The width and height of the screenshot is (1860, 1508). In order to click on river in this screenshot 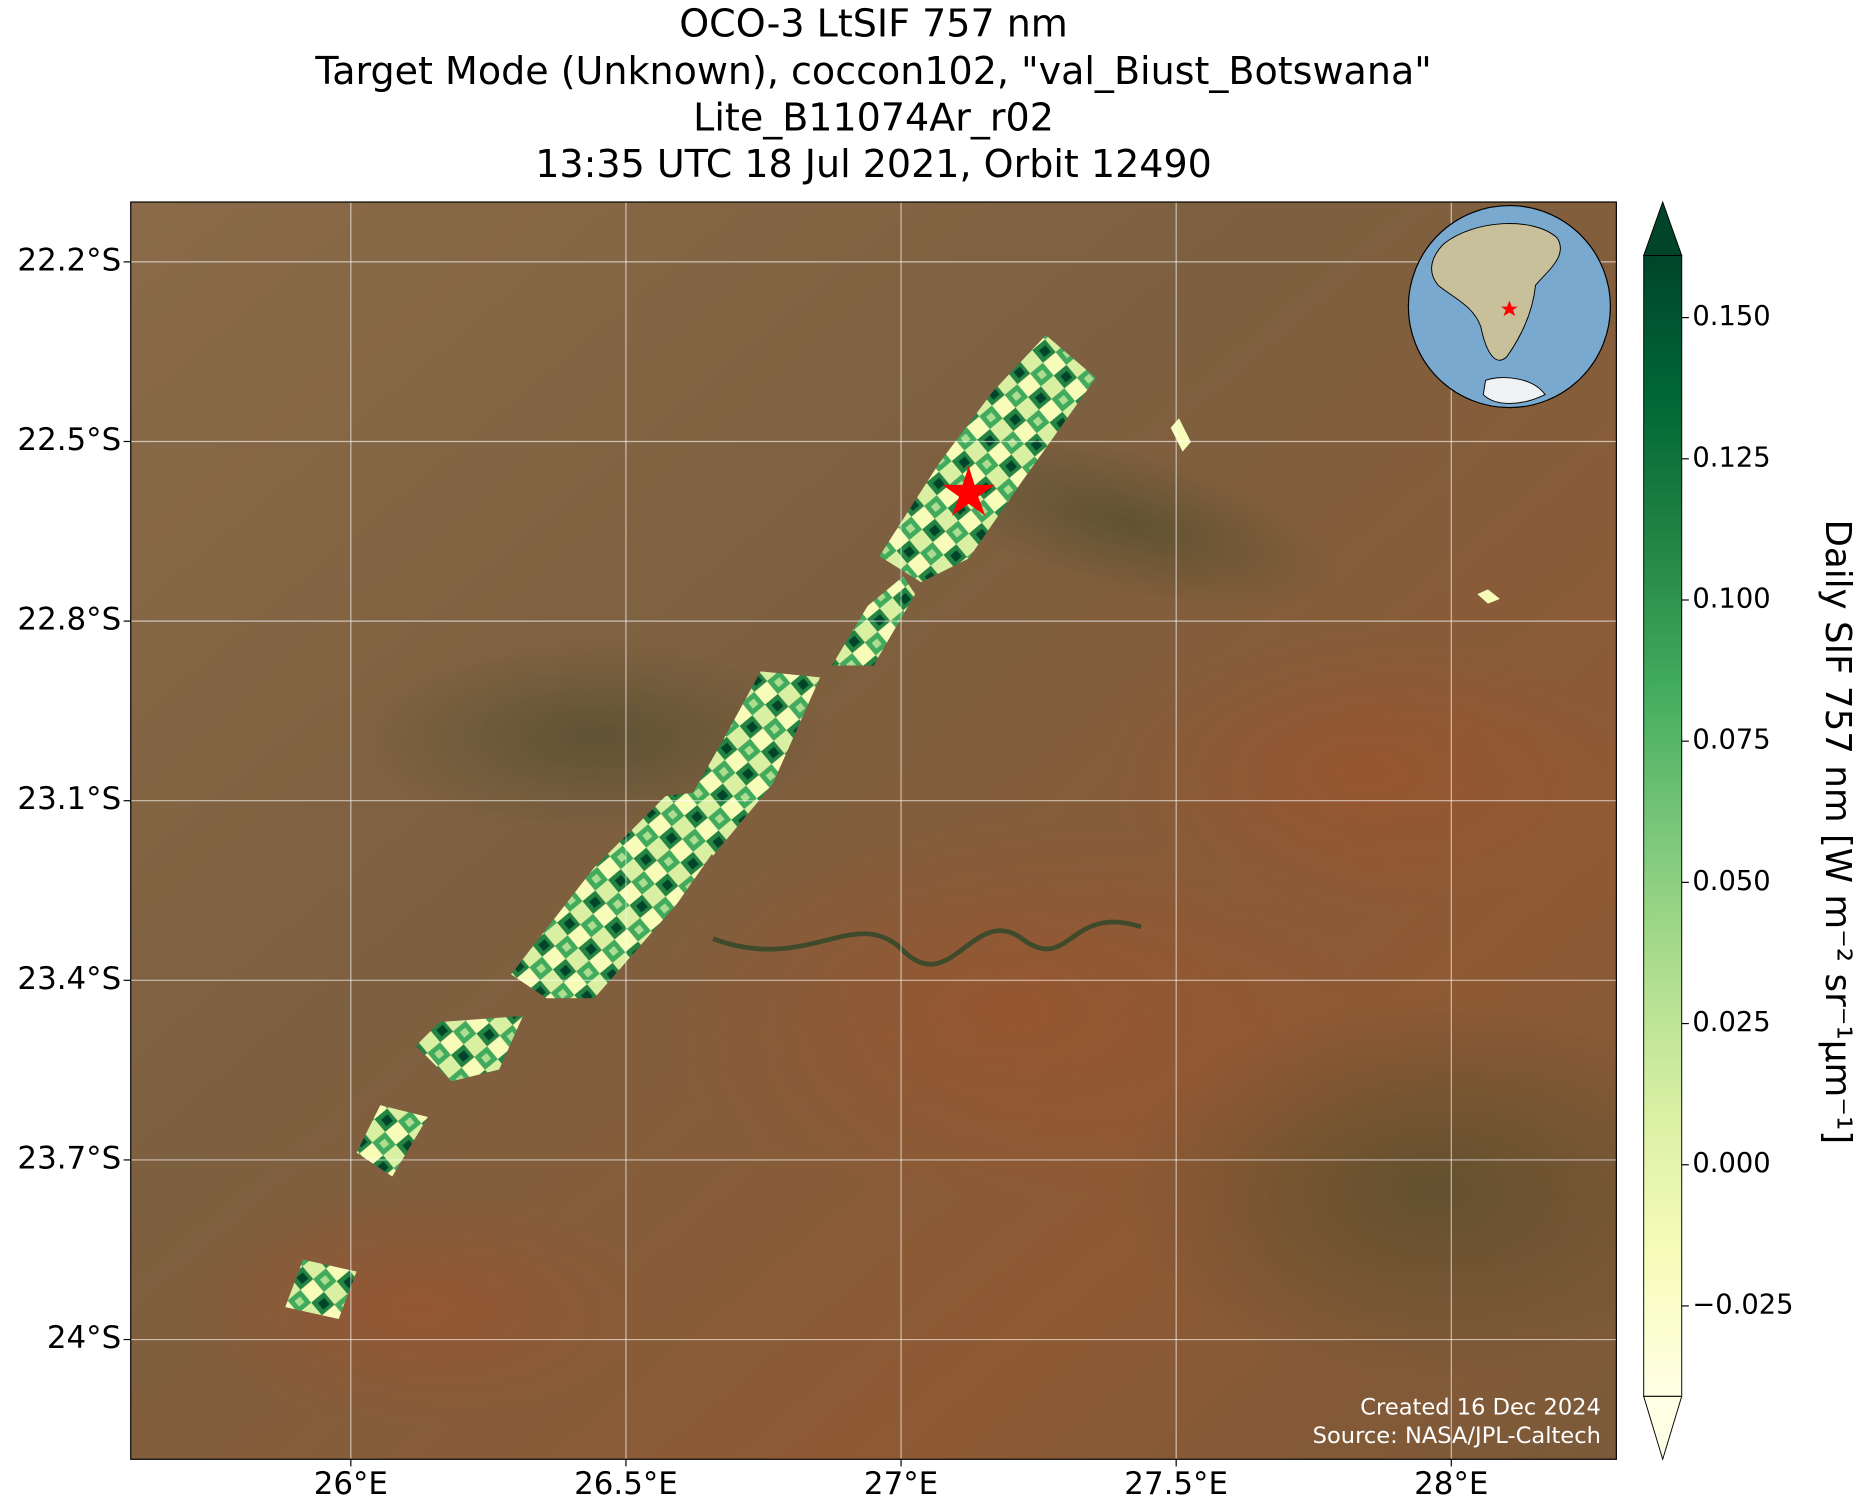, I will do `click(927, 943)`.